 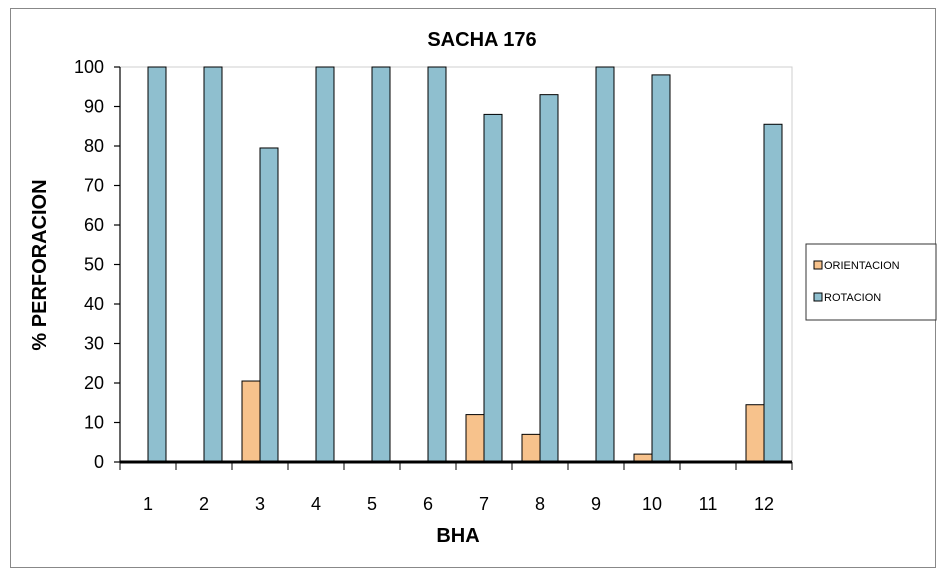 What do you see at coordinates (94, 304) in the screenshot?
I see `y-tick-label: 40` at bounding box center [94, 304].